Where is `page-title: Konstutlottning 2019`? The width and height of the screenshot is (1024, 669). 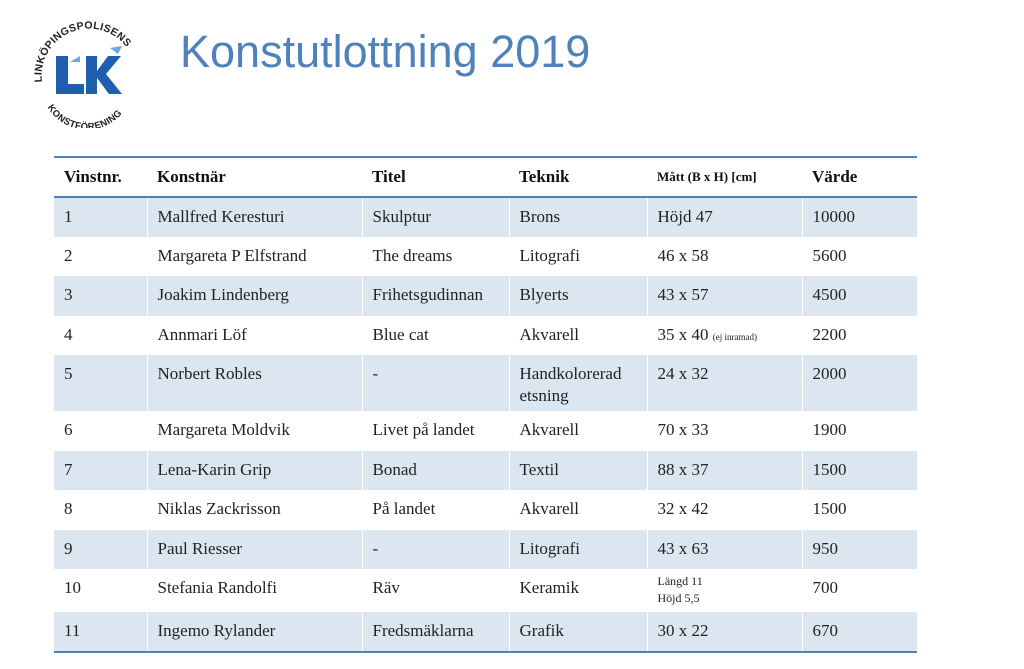 page-title: Konstutlottning 2019 is located at coordinates (385, 51).